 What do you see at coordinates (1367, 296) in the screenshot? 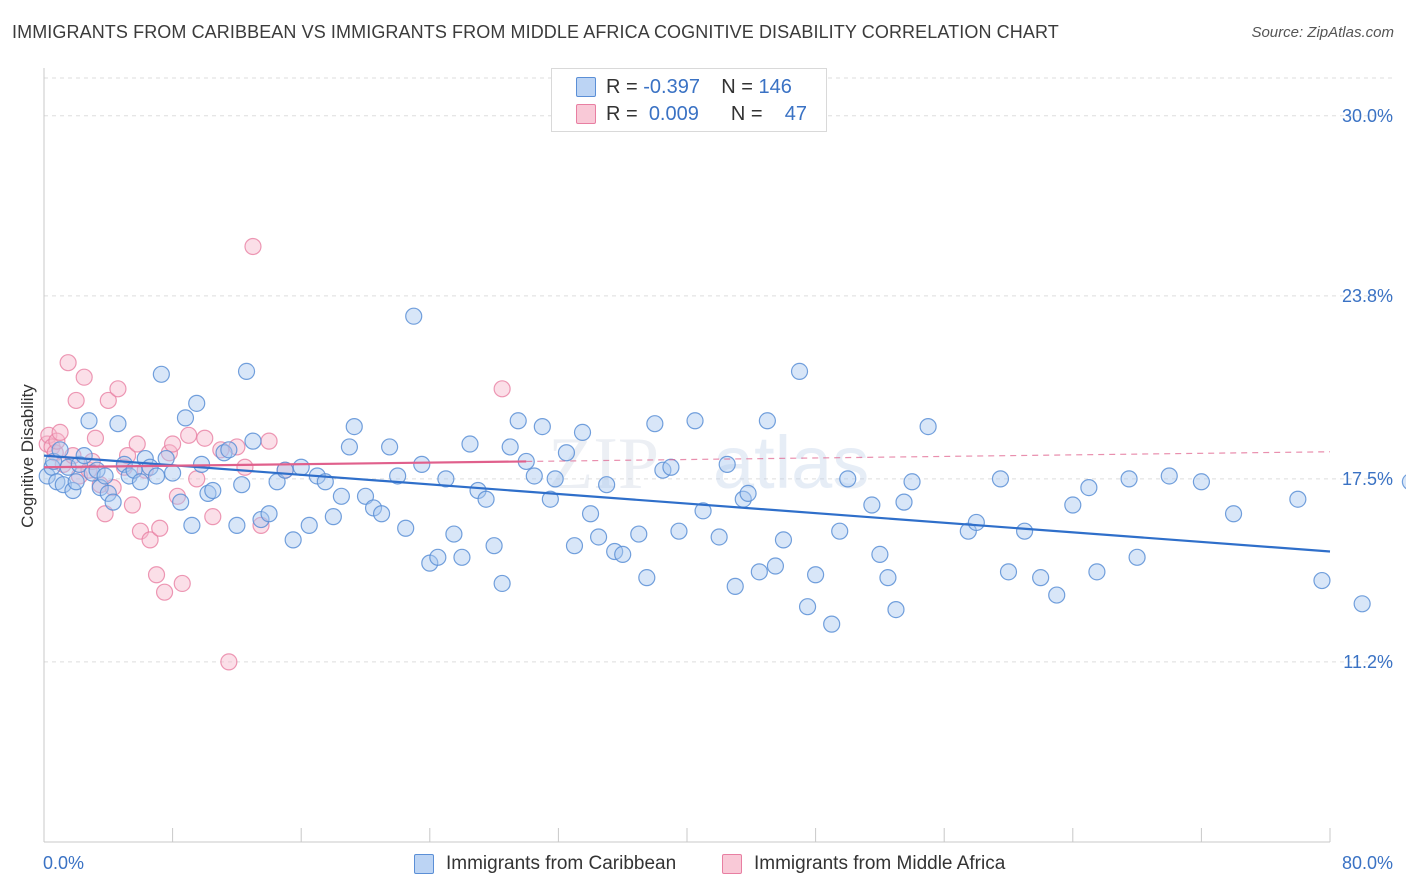
I see `y-tick-label: 23.8%` at bounding box center [1367, 296].